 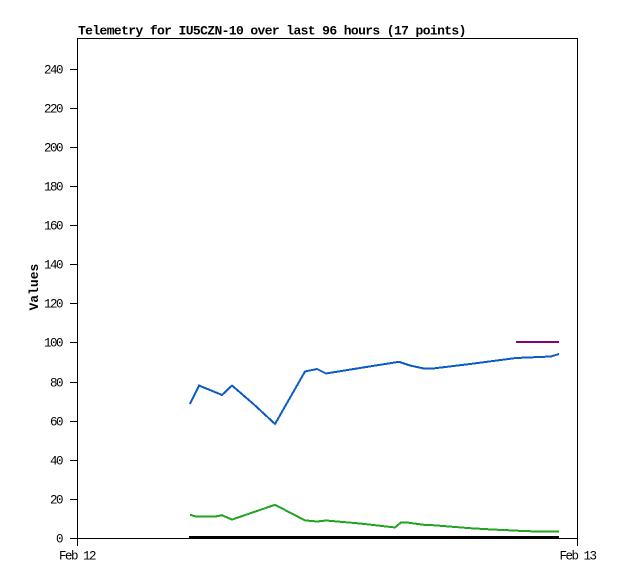 What do you see at coordinates (59, 540) in the screenshot?
I see `svg-text: 0` at bounding box center [59, 540].